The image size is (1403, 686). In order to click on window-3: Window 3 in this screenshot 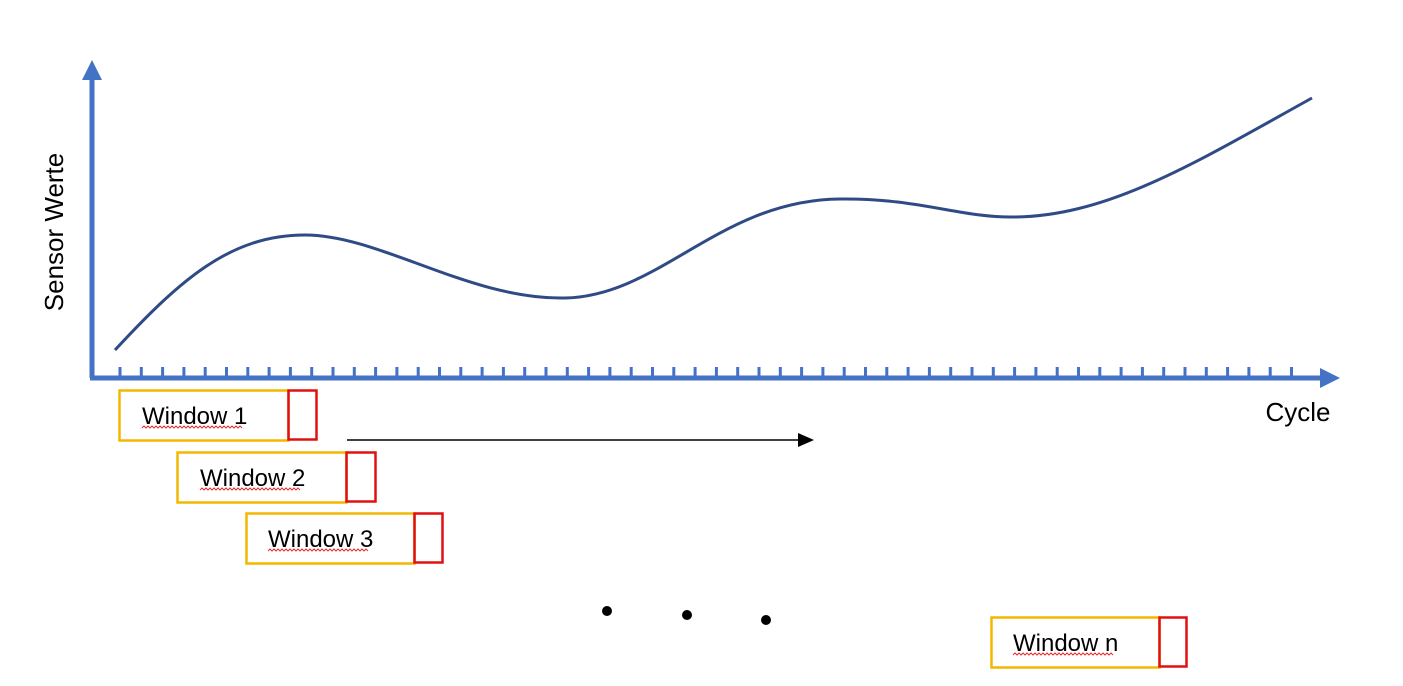, I will do `click(344, 538)`.